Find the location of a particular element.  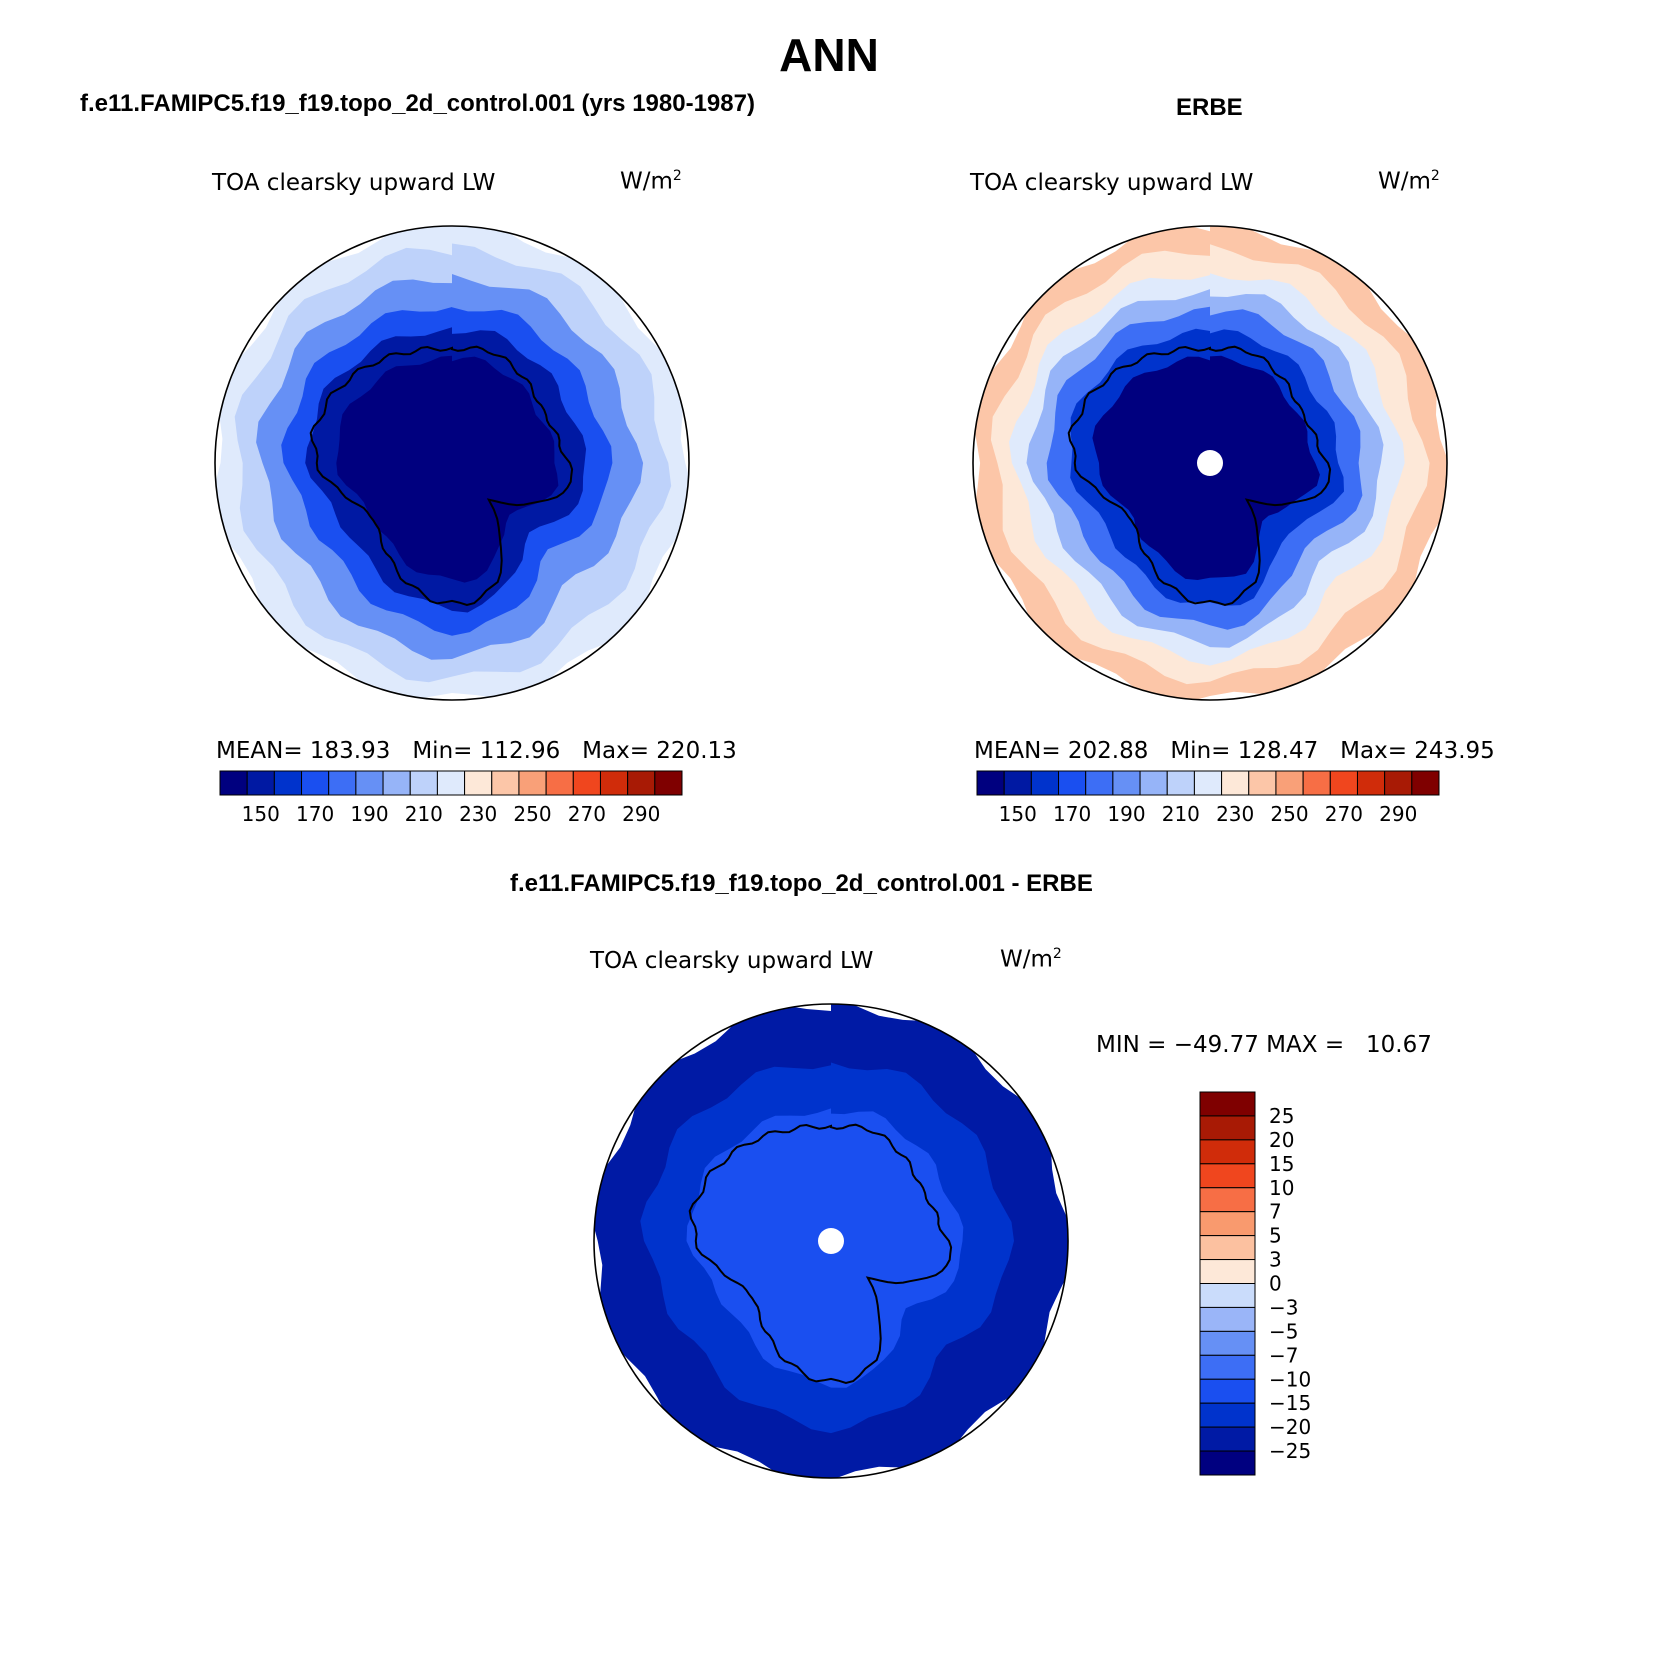

right-map-border is located at coordinates (1210, 463).